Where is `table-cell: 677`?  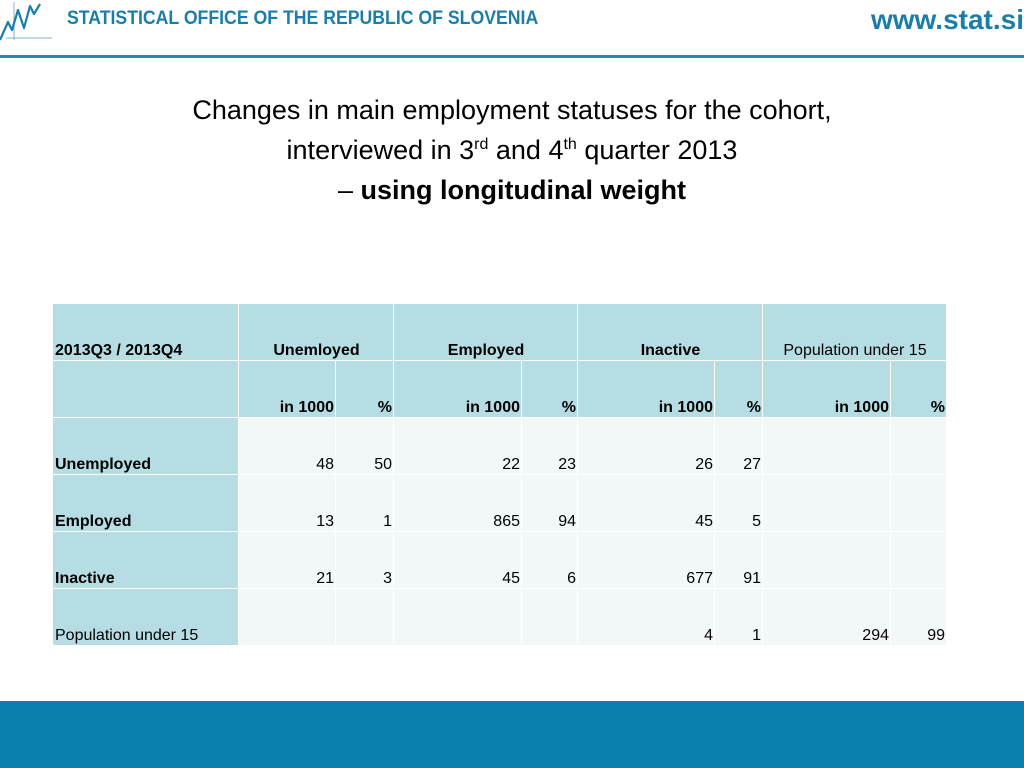 table-cell: 677 is located at coordinates (646, 560).